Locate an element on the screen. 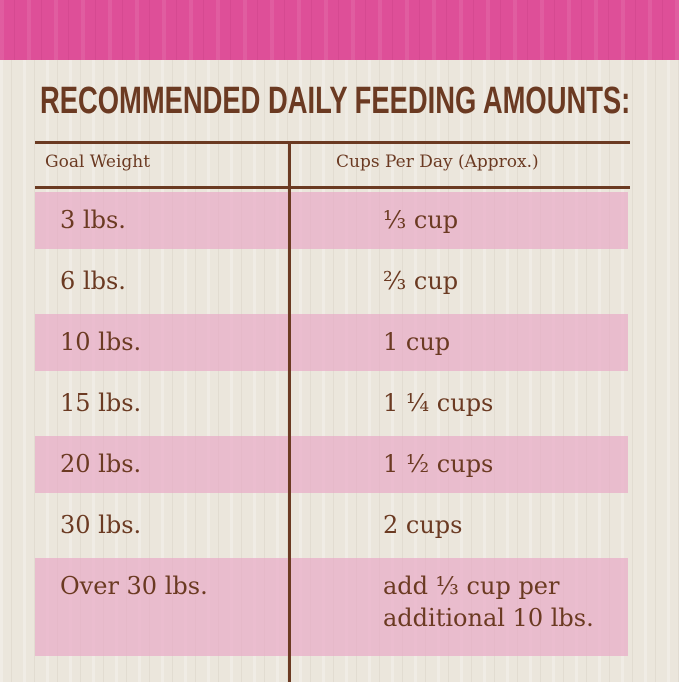  weight-cell: 30 lbs. is located at coordinates (101, 525).